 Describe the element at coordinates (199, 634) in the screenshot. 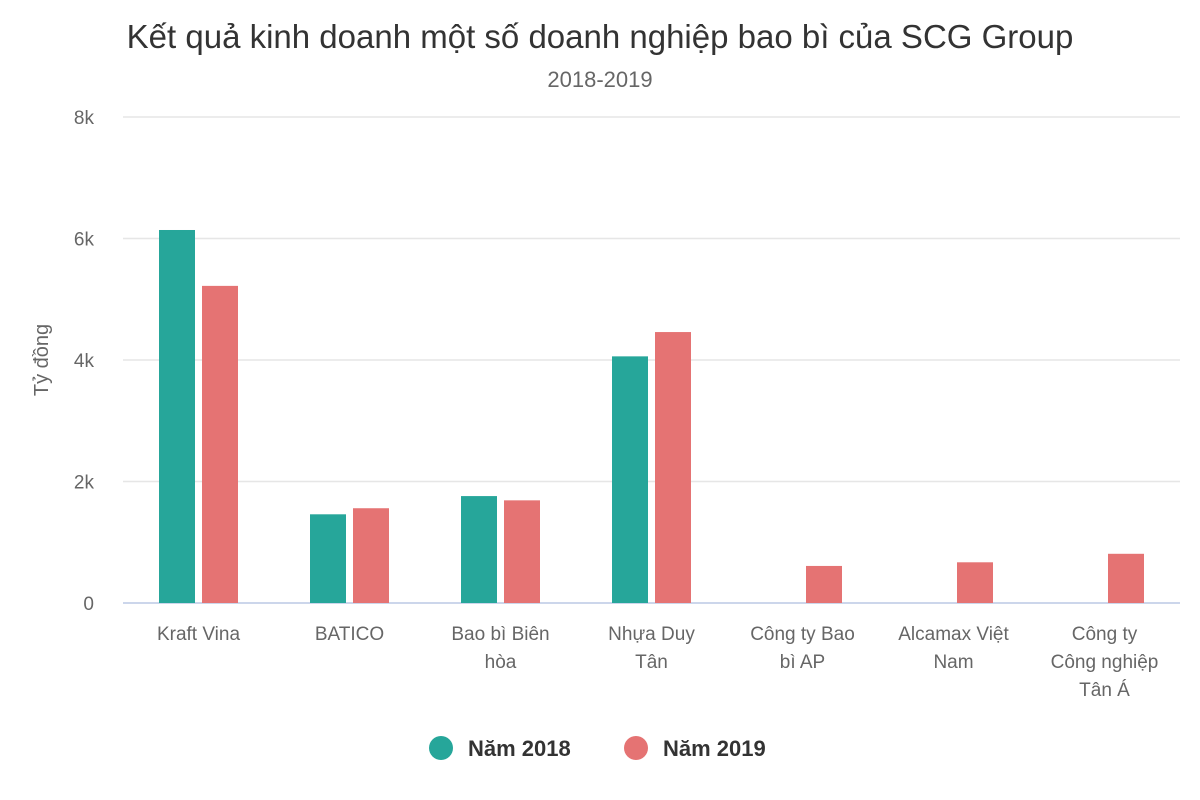

I see `x-tick-label: Kraft Vina` at that location.